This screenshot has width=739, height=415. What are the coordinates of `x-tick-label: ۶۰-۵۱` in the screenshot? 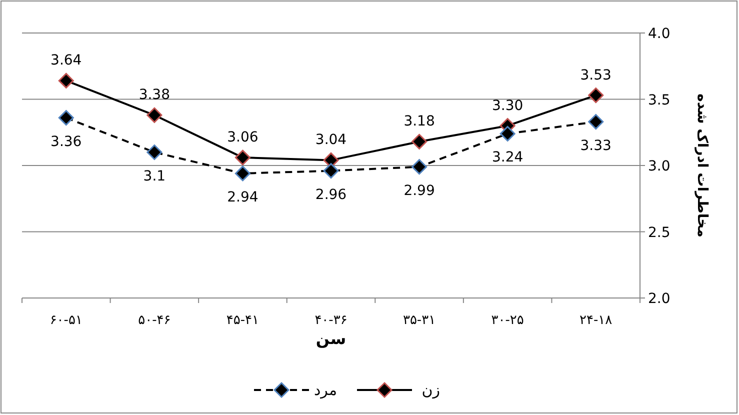 It's located at (66, 320).